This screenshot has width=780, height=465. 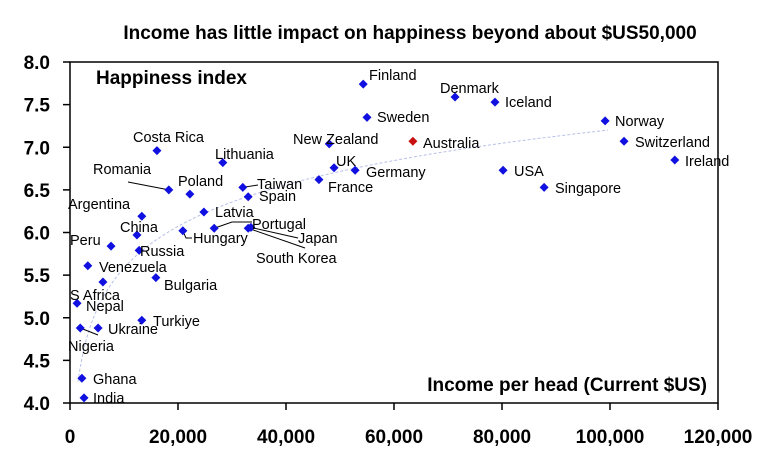 I want to click on x-axis-label: Income per head (Current $US), so click(x=567, y=385).